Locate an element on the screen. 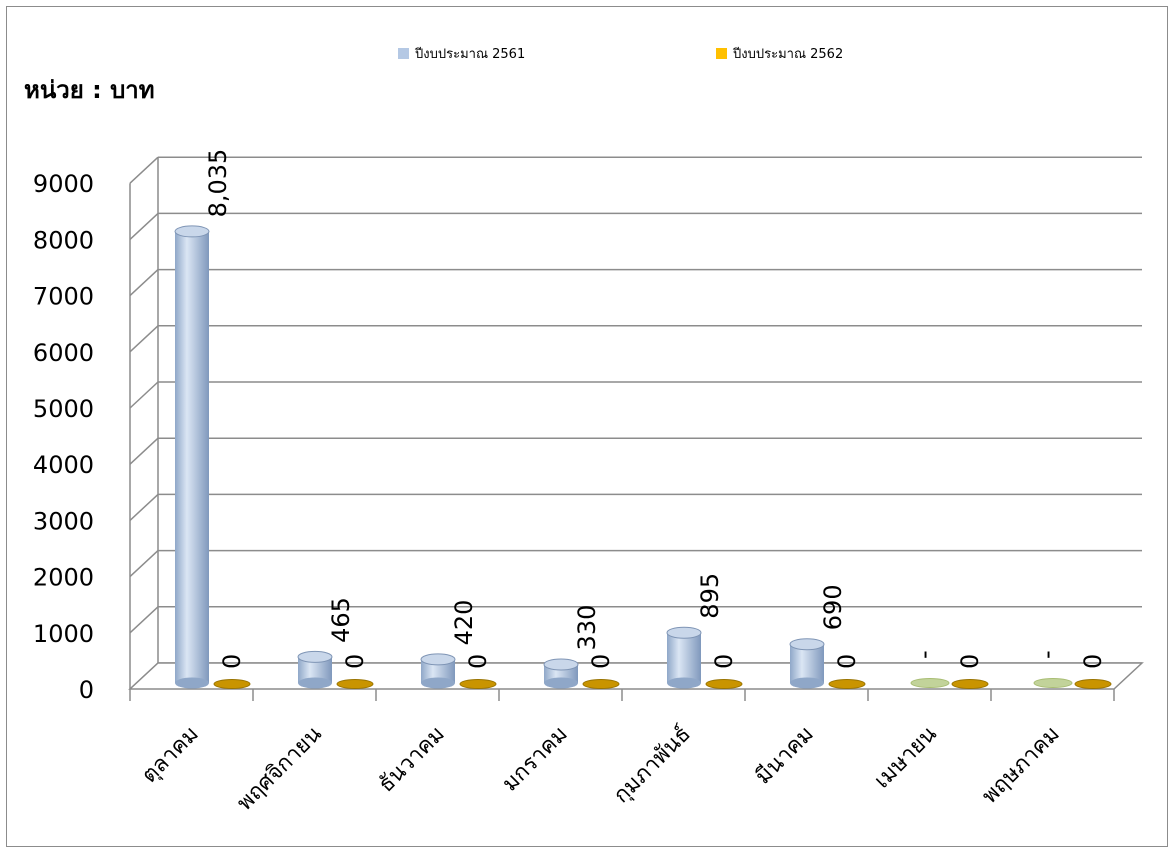 Image resolution: width=1174 pixels, height=853 pixels. x-tick-label: ตุลาคม is located at coordinates (170, 755).